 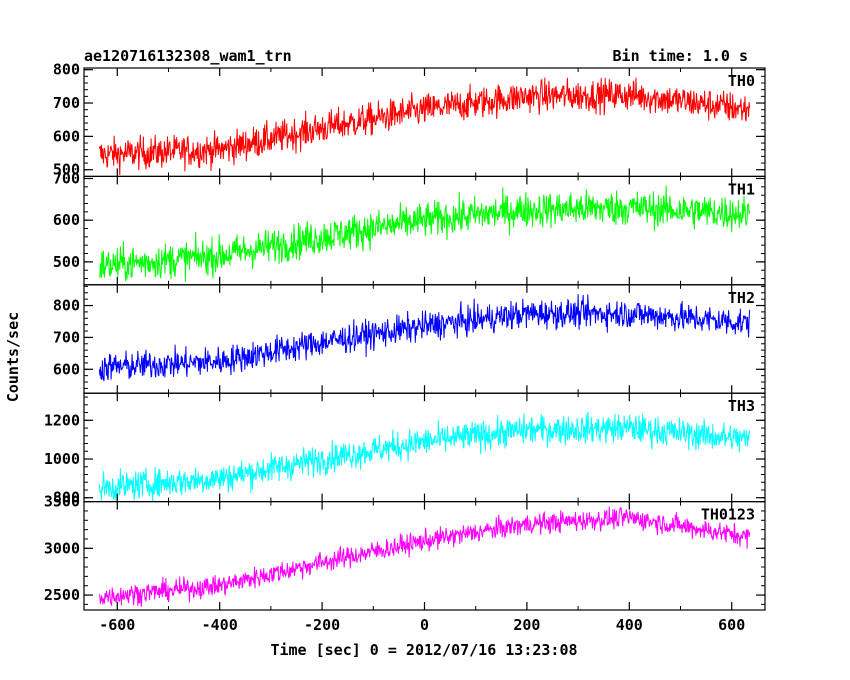 I want to click on x-tick-label: -200, so click(x=322, y=625).